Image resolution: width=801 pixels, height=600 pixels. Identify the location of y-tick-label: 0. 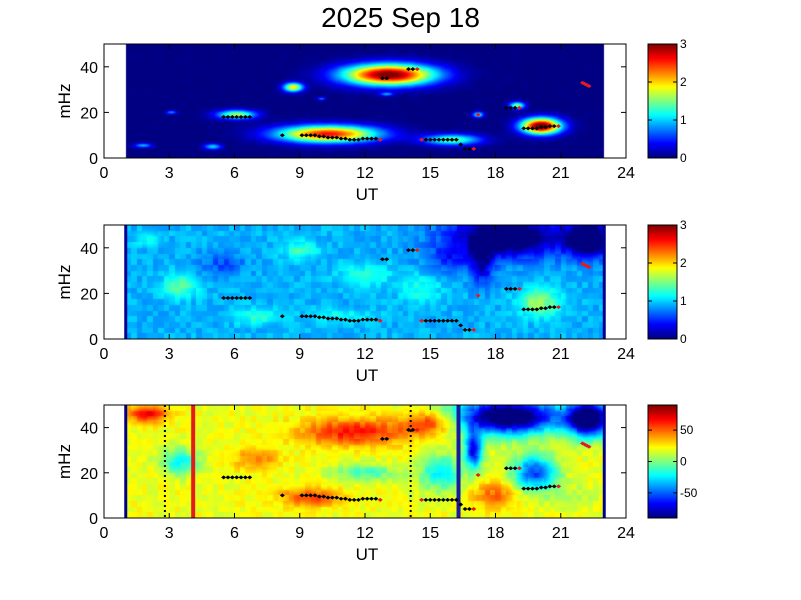
(93, 159).